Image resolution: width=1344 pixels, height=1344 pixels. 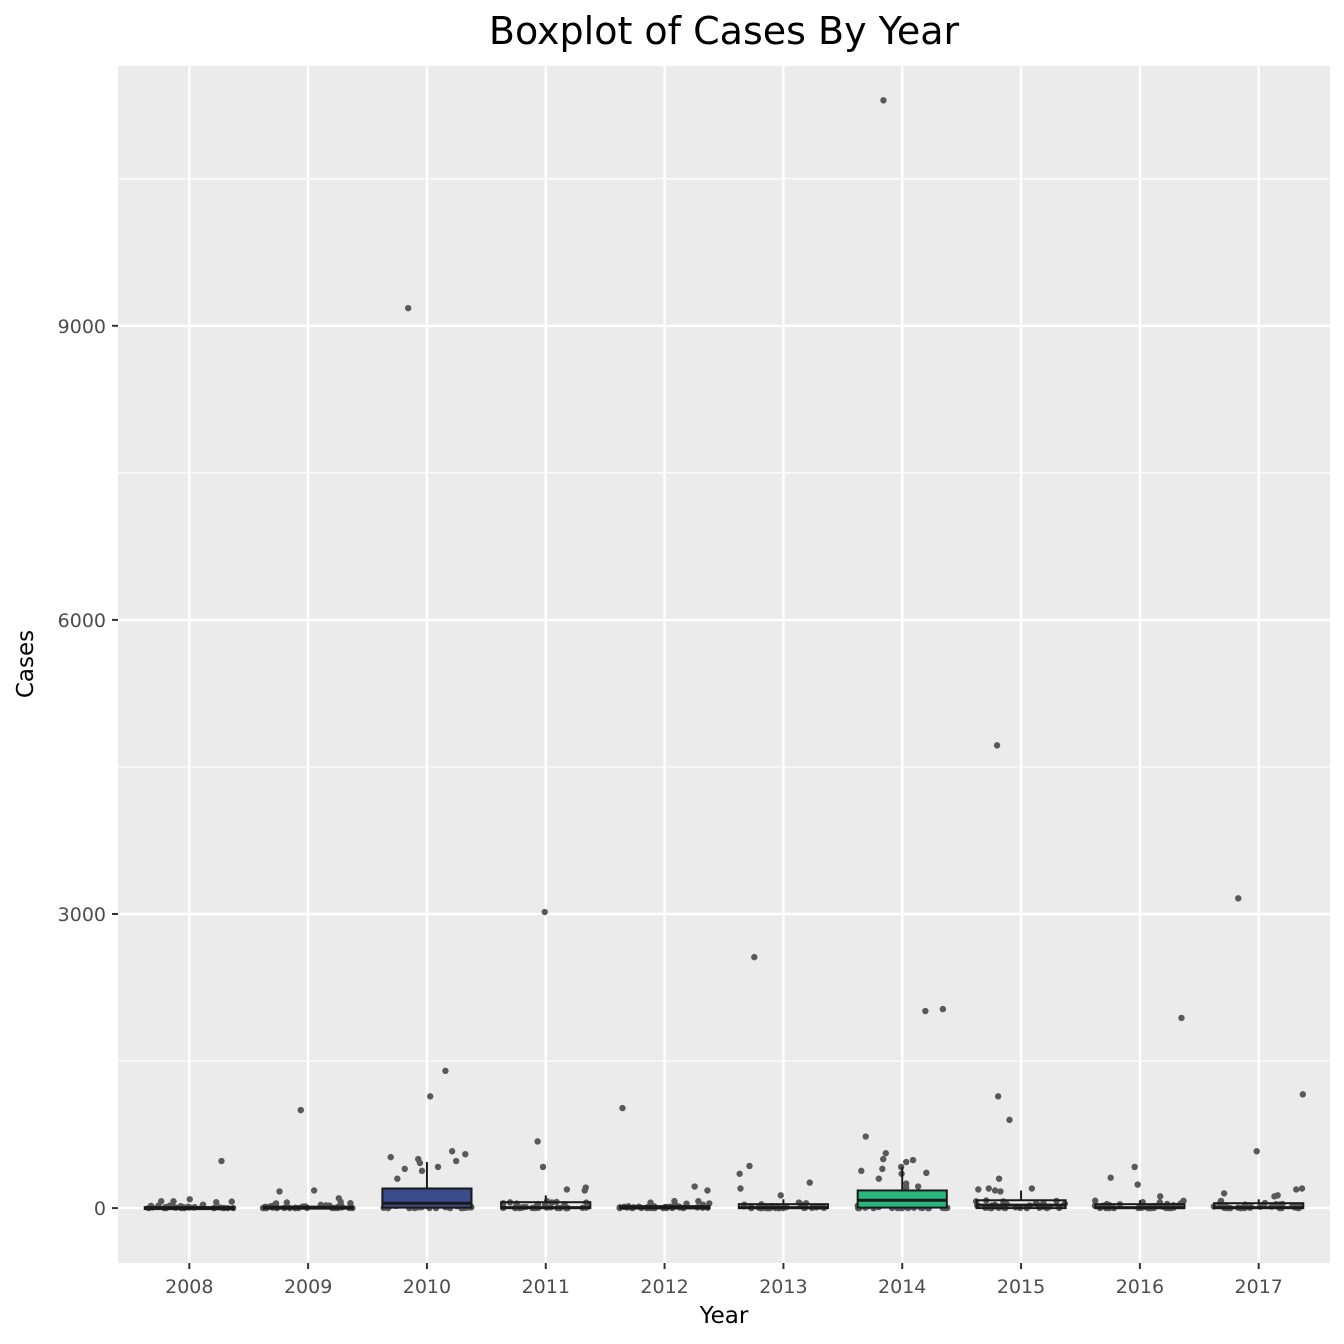 I want to click on x-tick-label: 2011, so click(x=546, y=1287).